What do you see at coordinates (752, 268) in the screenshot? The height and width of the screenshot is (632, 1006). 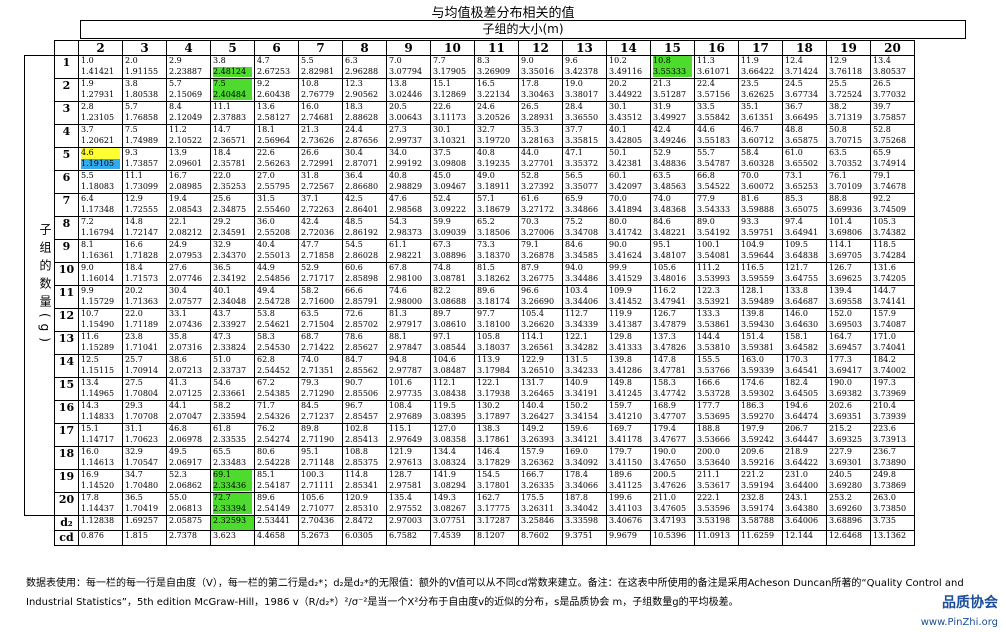 I see `cell-degrees-of-freedom: 116.5` at bounding box center [752, 268].